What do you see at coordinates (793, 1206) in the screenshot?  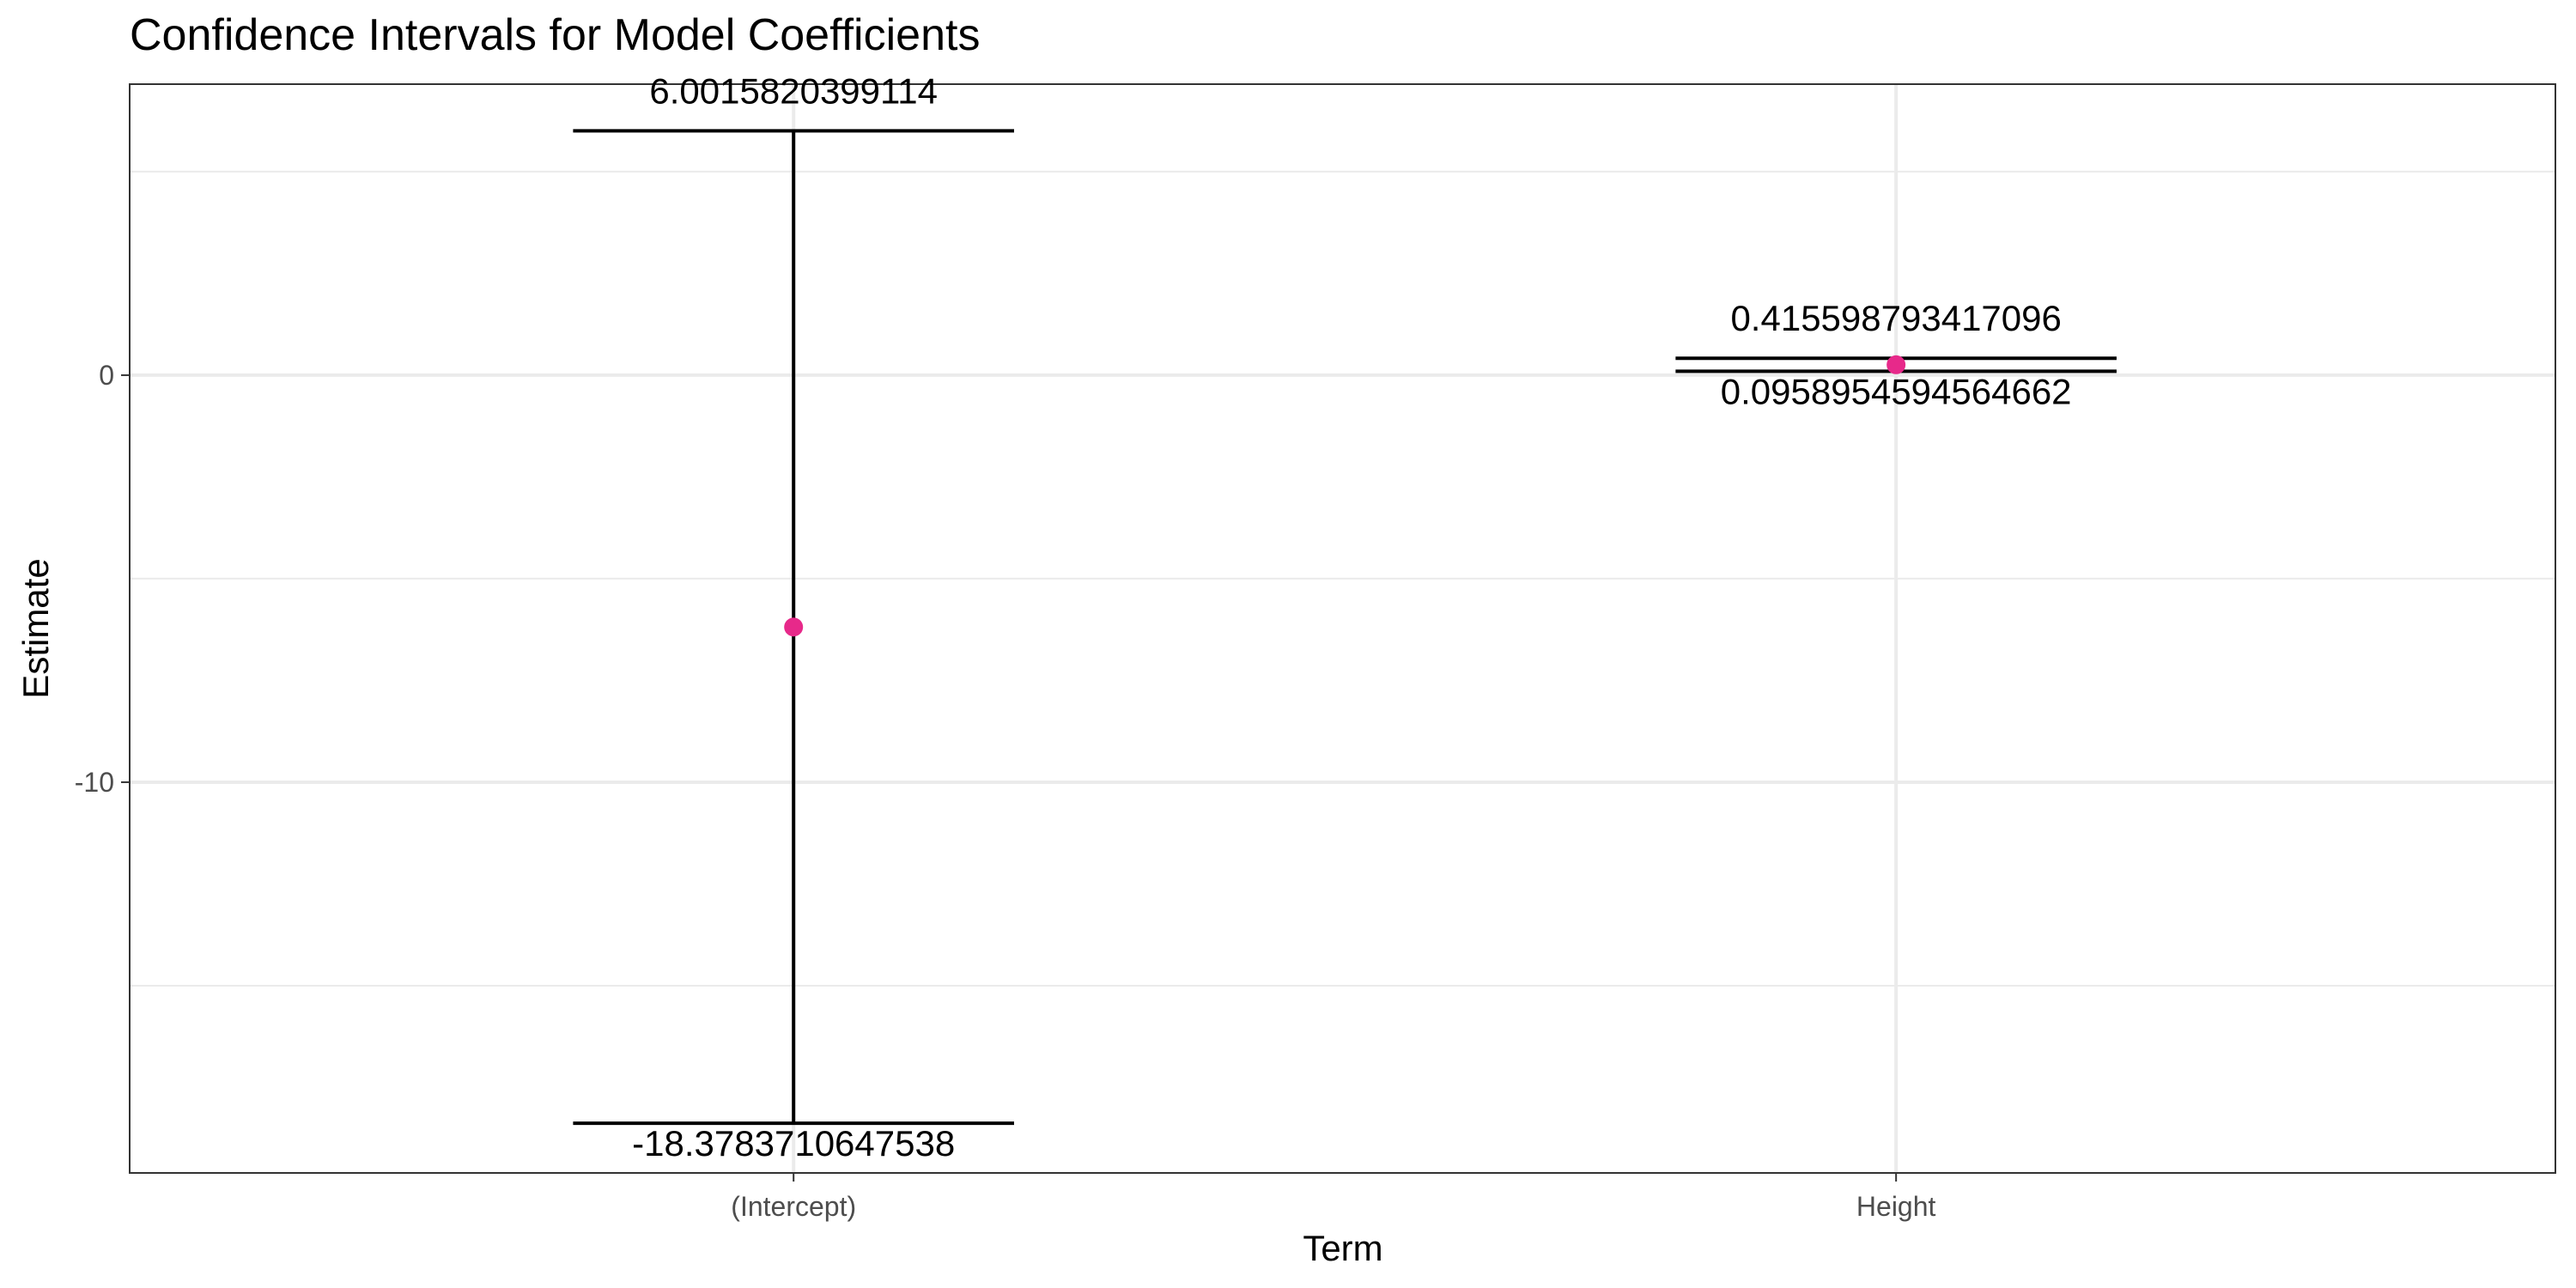 I see `x-tick-label: (Intercept)` at bounding box center [793, 1206].